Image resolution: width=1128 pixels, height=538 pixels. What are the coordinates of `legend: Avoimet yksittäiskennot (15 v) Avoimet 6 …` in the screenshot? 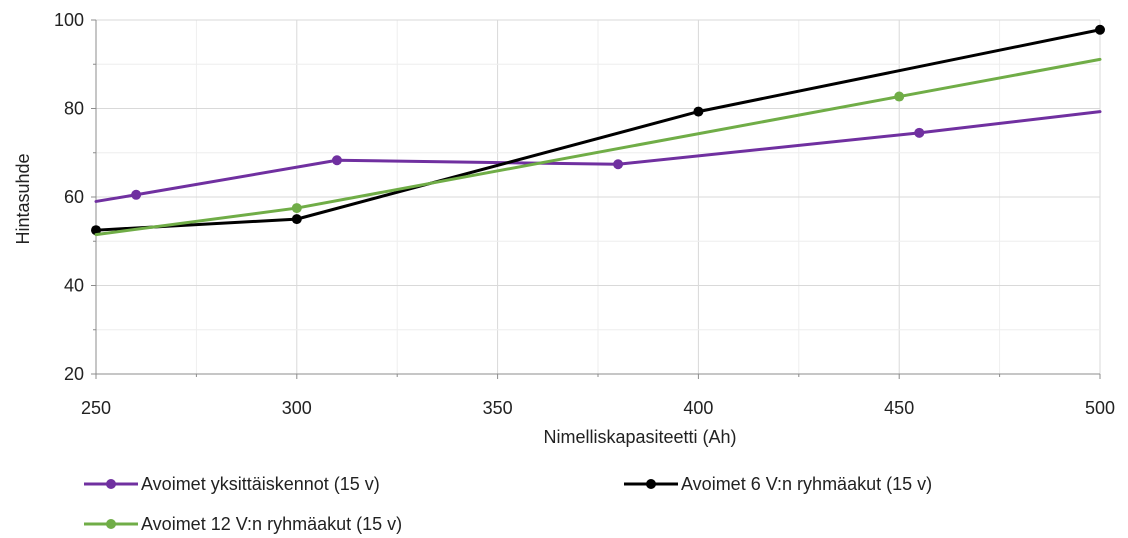 It's located at (508, 504).